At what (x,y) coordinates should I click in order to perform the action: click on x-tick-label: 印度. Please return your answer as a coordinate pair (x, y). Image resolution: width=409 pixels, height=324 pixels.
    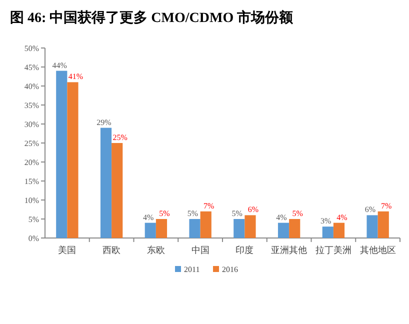
    Looking at the image, I should click on (245, 250).